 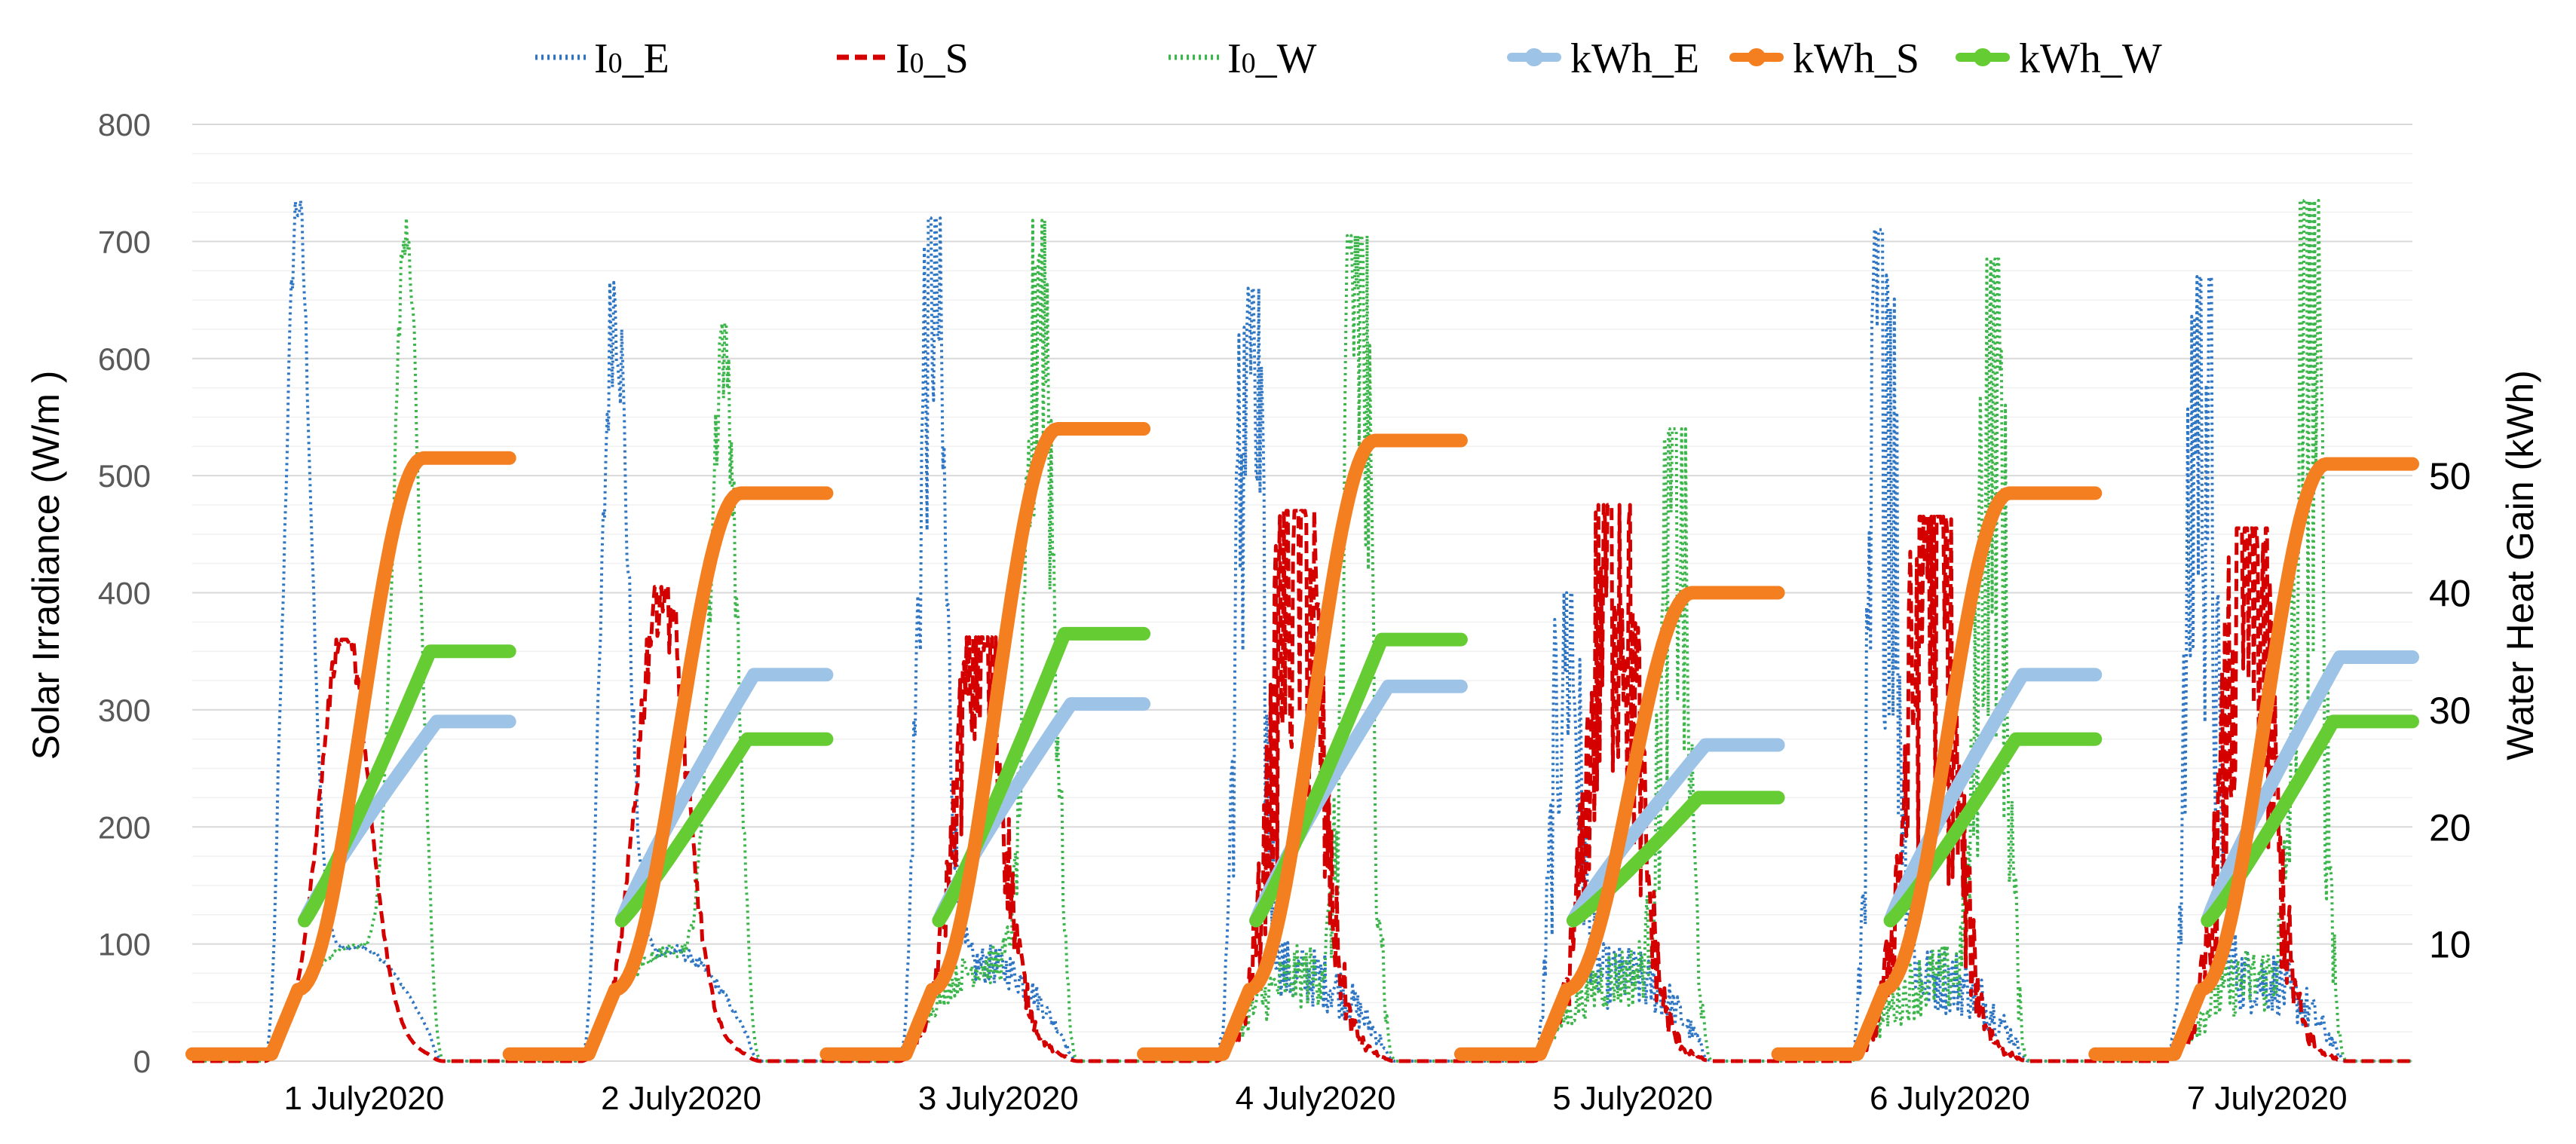 I want to click on y-tick-label: 400, so click(x=124, y=593).